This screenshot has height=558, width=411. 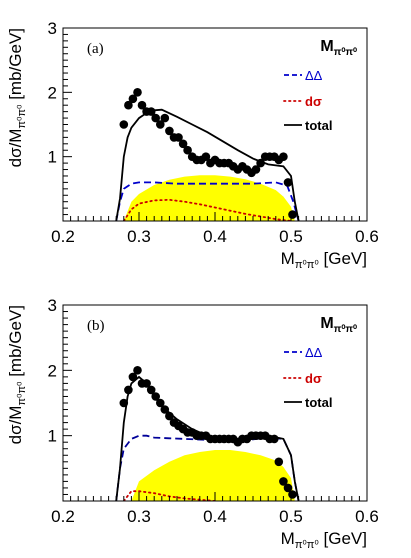 I want to click on delta-delta-curve, so click(x=207, y=467).